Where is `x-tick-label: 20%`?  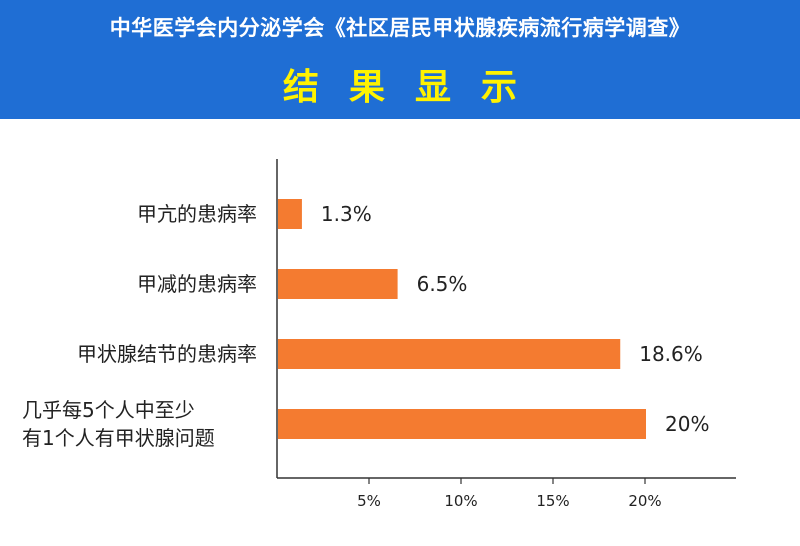
x-tick-label: 20% is located at coordinates (644, 501).